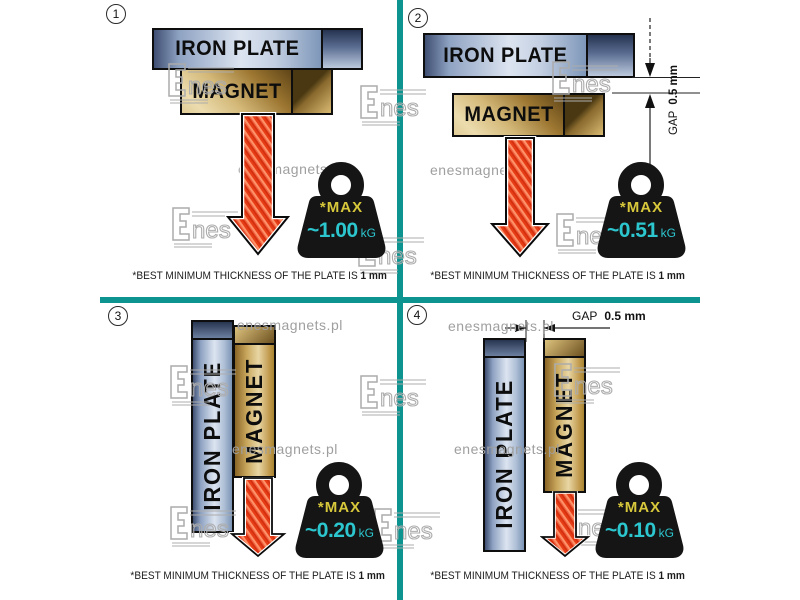  What do you see at coordinates (418, 18) in the screenshot?
I see `panel-2-number-badge: 2` at bounding box center [418, 18].